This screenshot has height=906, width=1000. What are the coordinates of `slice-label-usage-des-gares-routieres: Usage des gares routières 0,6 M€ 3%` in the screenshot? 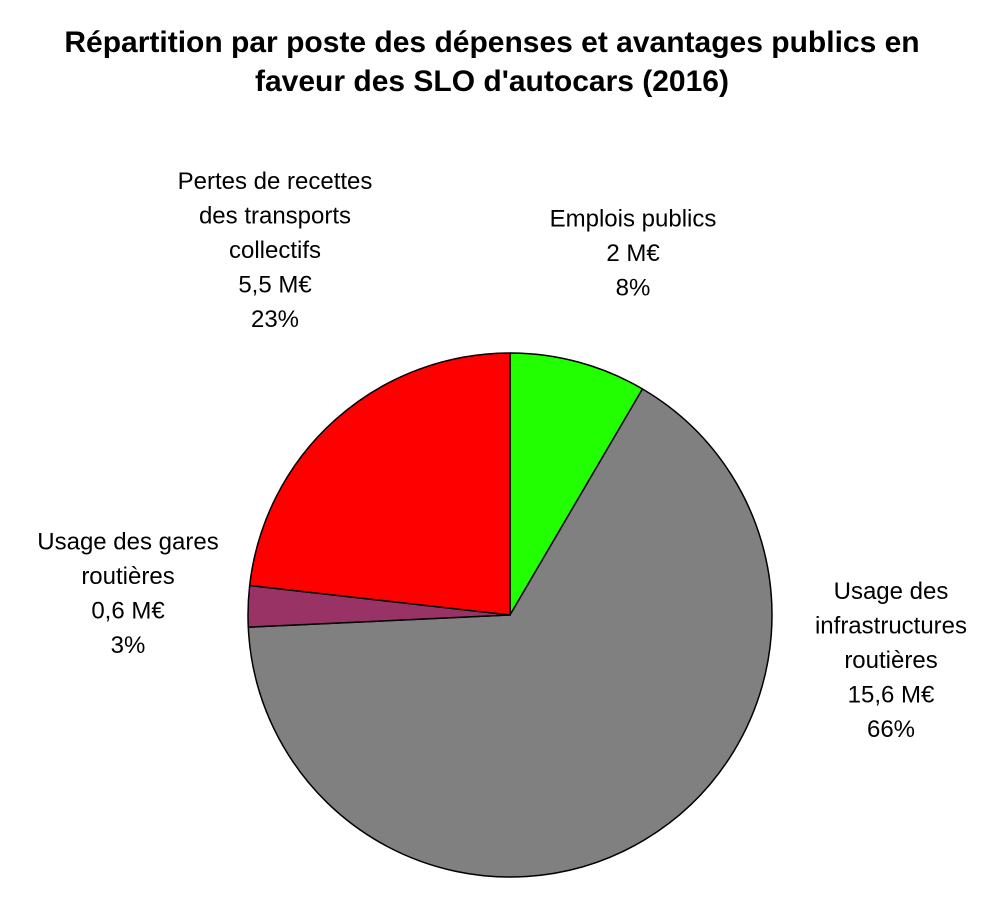 It's located at (127, 593).